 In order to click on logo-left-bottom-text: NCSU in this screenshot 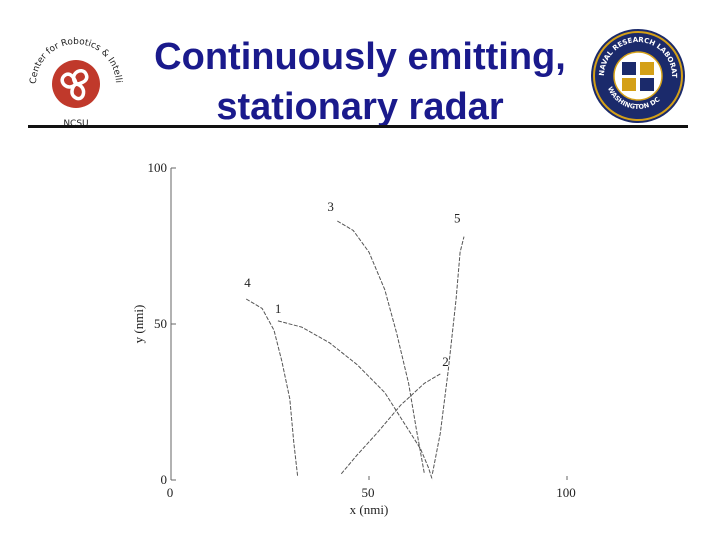, I will do `click(75, 124)`.